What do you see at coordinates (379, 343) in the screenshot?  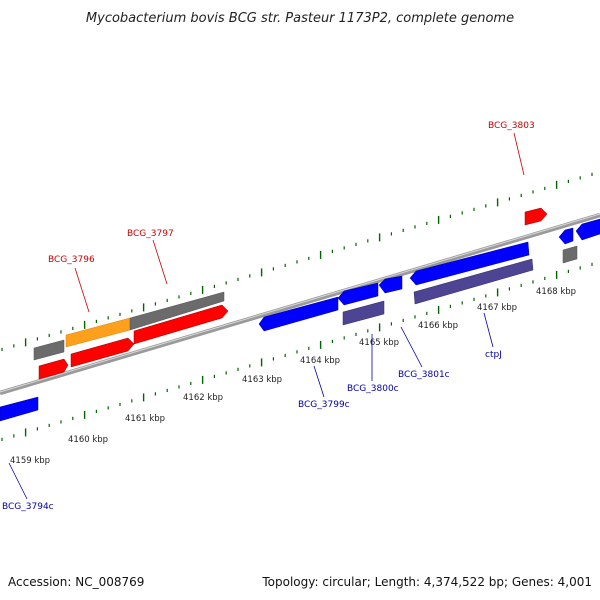 I see `scale-label: 4165 kbp` at bounding box center [379, 343].